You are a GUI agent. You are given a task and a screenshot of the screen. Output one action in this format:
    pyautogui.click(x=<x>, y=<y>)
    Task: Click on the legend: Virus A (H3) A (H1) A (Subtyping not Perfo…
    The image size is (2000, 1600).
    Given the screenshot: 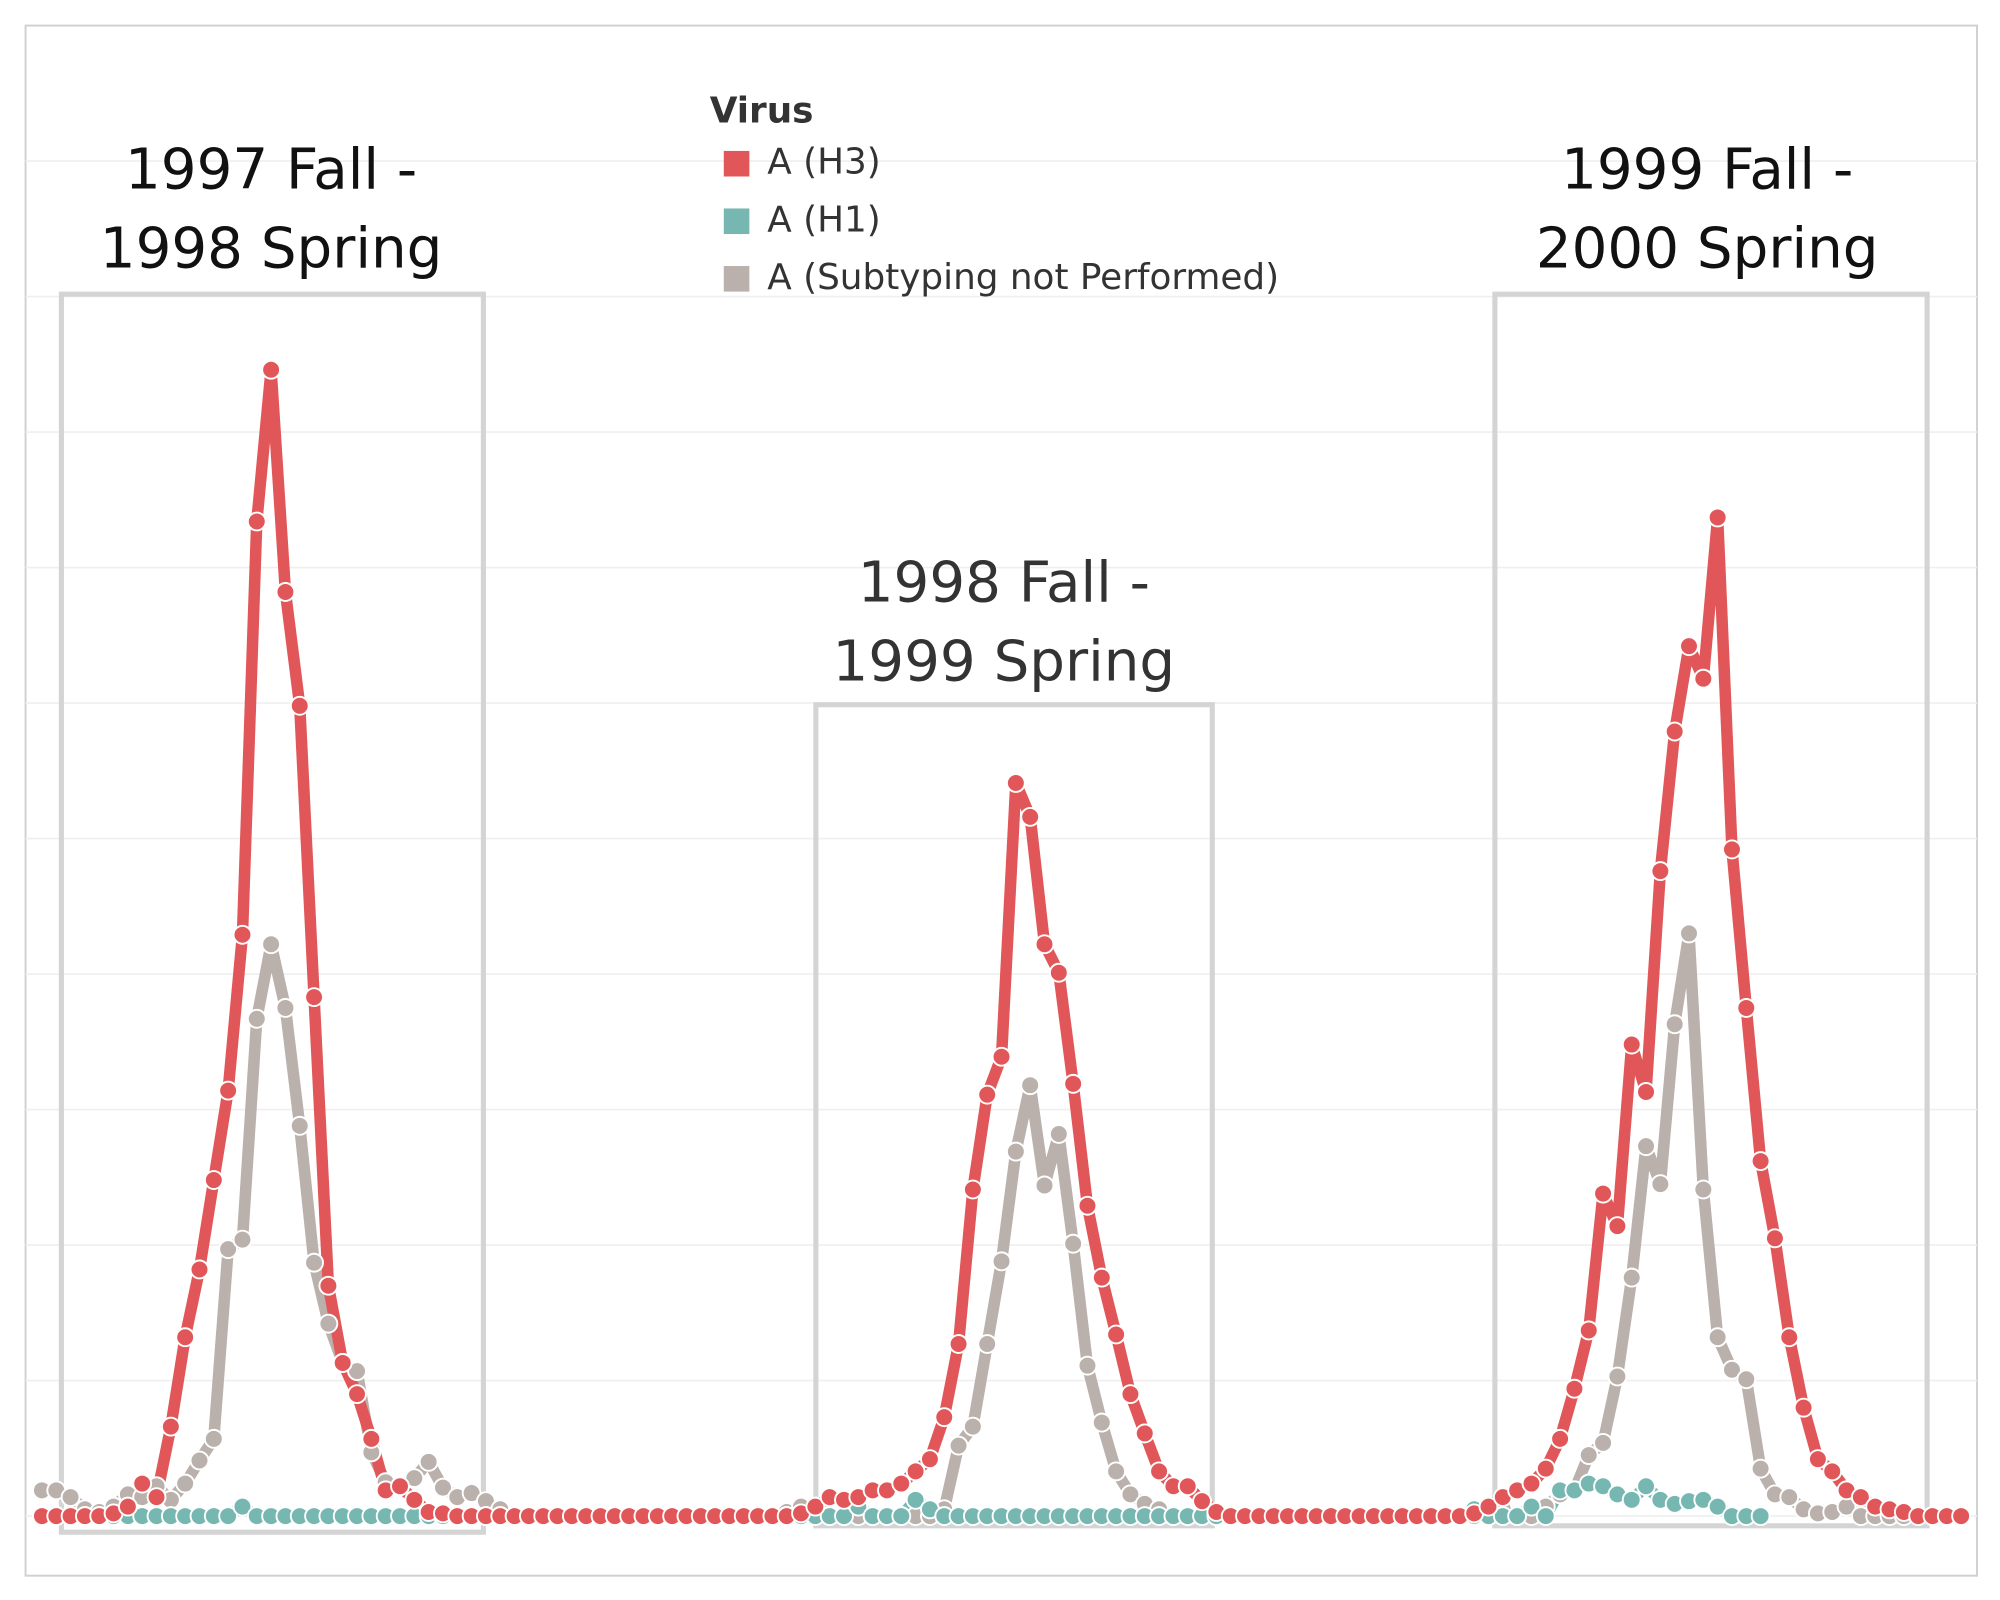 What is the action you would take?
    pyautogui.click(x=994, y=194)
    